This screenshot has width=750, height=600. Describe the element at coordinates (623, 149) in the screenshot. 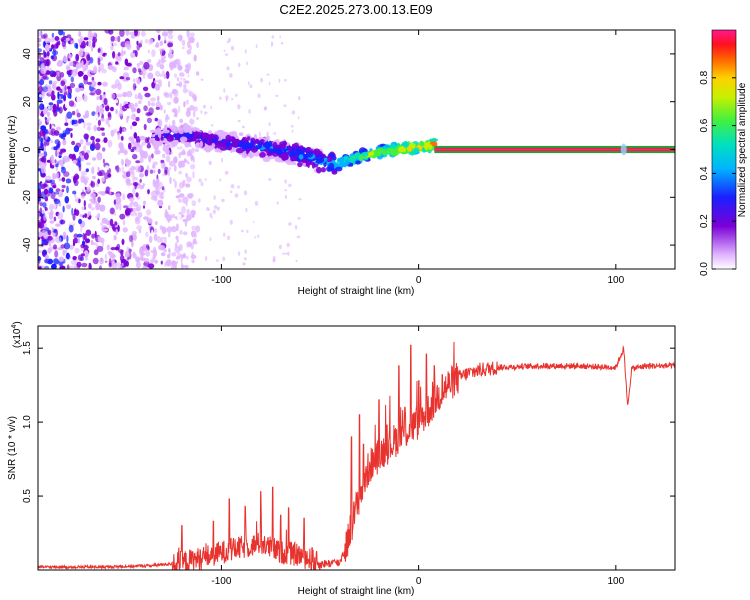

I see `carrier-spur` at that location.